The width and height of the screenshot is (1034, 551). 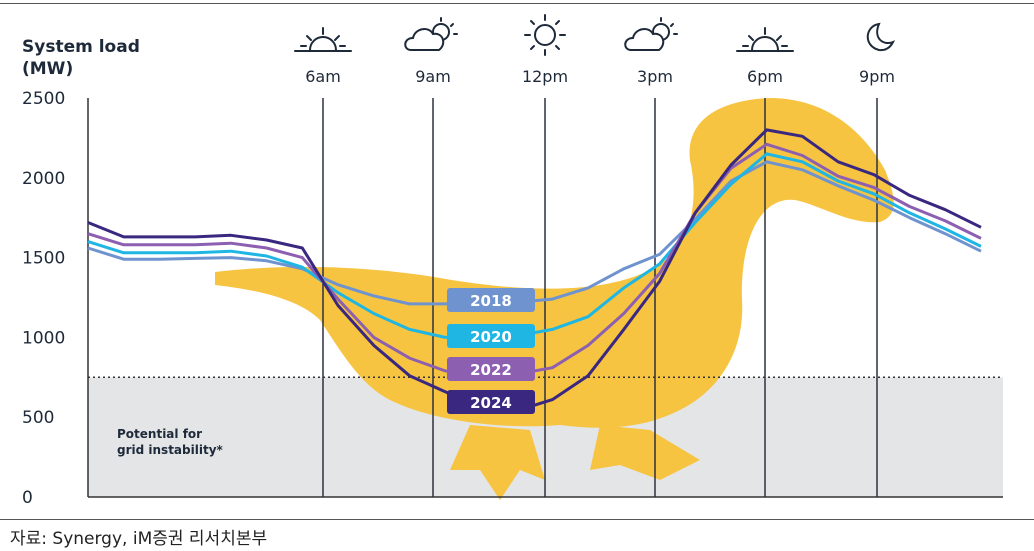 What do you see at coordinates (139, 539) in the screenshot?
I see `source-note: 자료: Synergy, iM증권 리서치본부` at bounding box center [139, 539].